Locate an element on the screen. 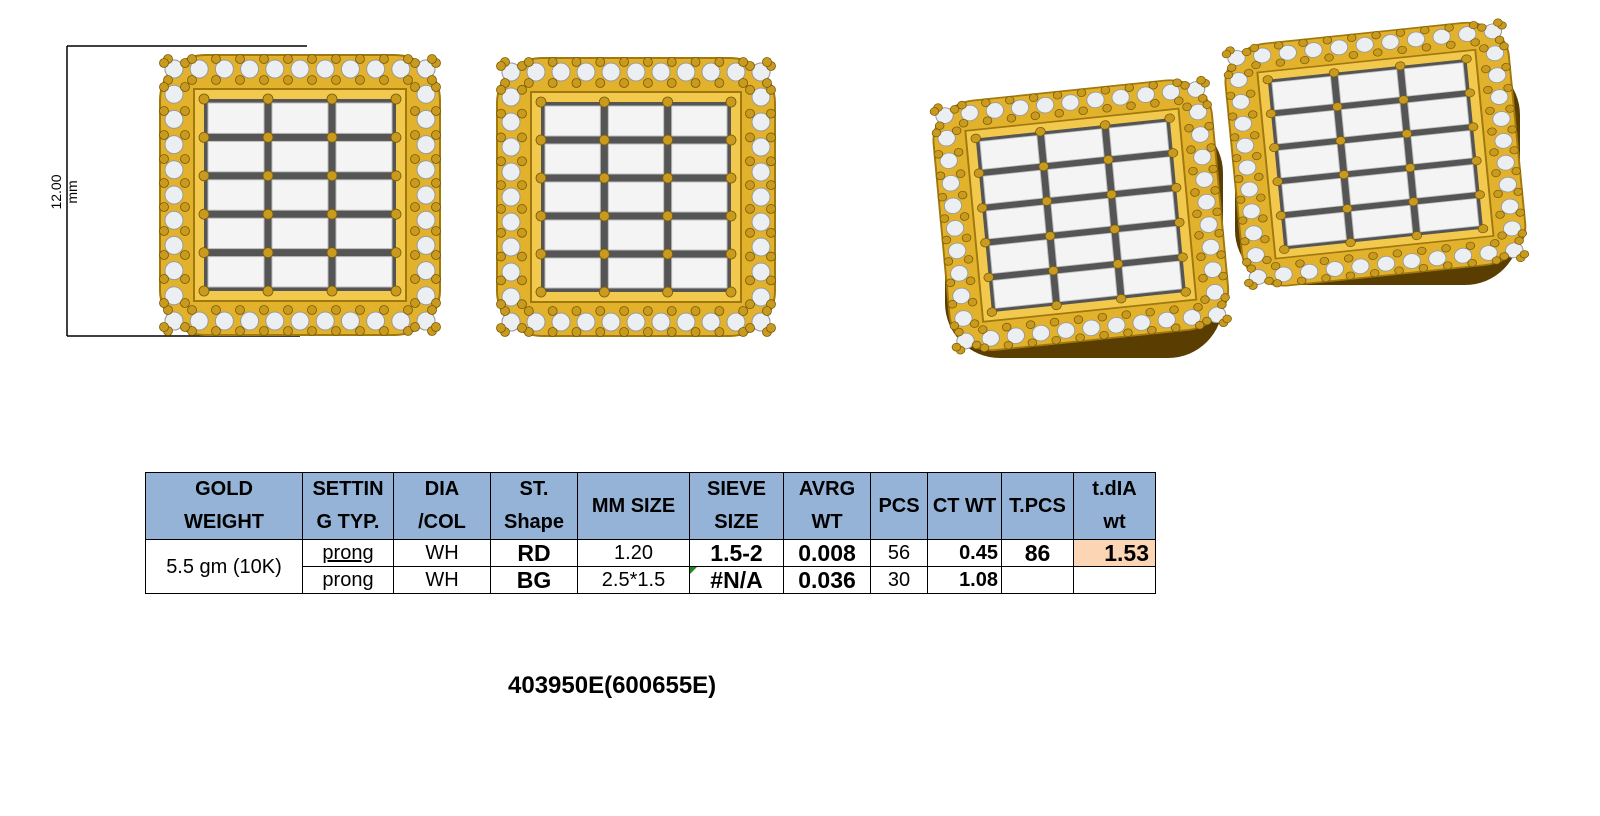 The image size is (1600, 816). header-st-shape: ST. Shape is located at coordinates (534, 506).